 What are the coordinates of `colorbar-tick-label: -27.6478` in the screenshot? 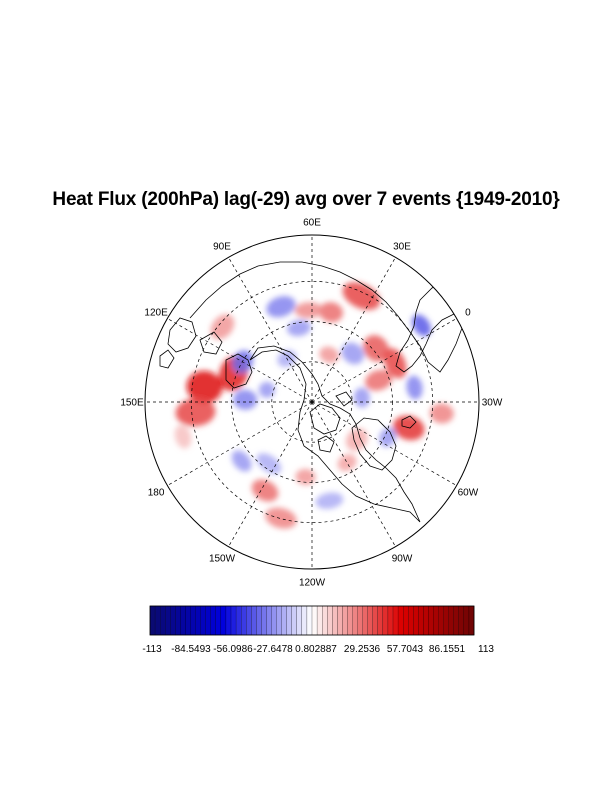 It's located at (273, 649).